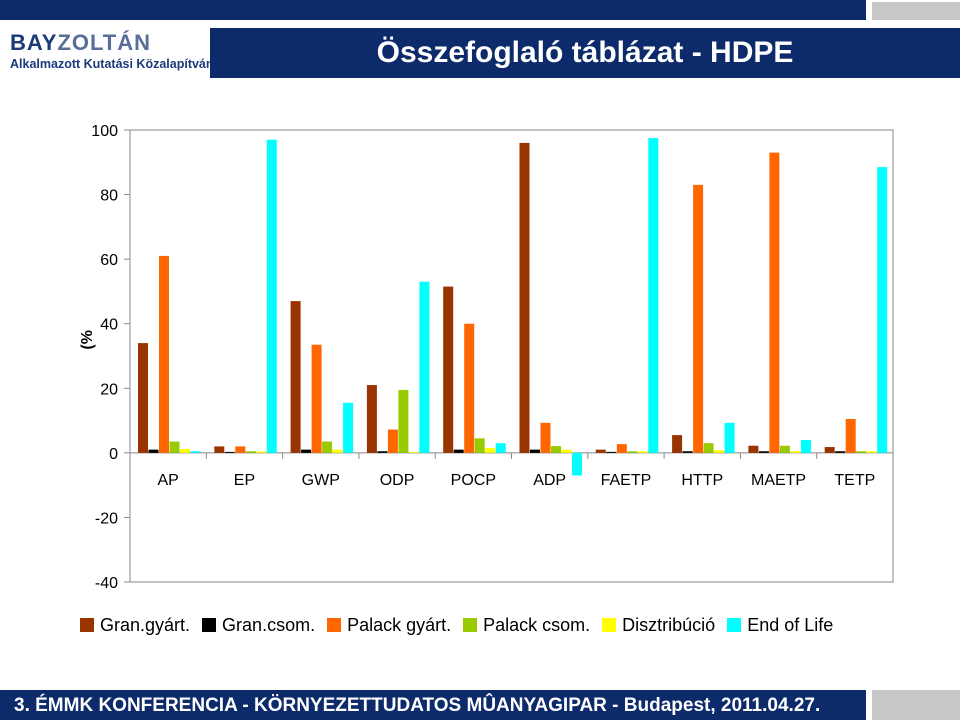 Image resolution: width=960 pixels, height=722 pixels. I want to click on logo-brand: BAYZOLTÁN, so click(81, 42).